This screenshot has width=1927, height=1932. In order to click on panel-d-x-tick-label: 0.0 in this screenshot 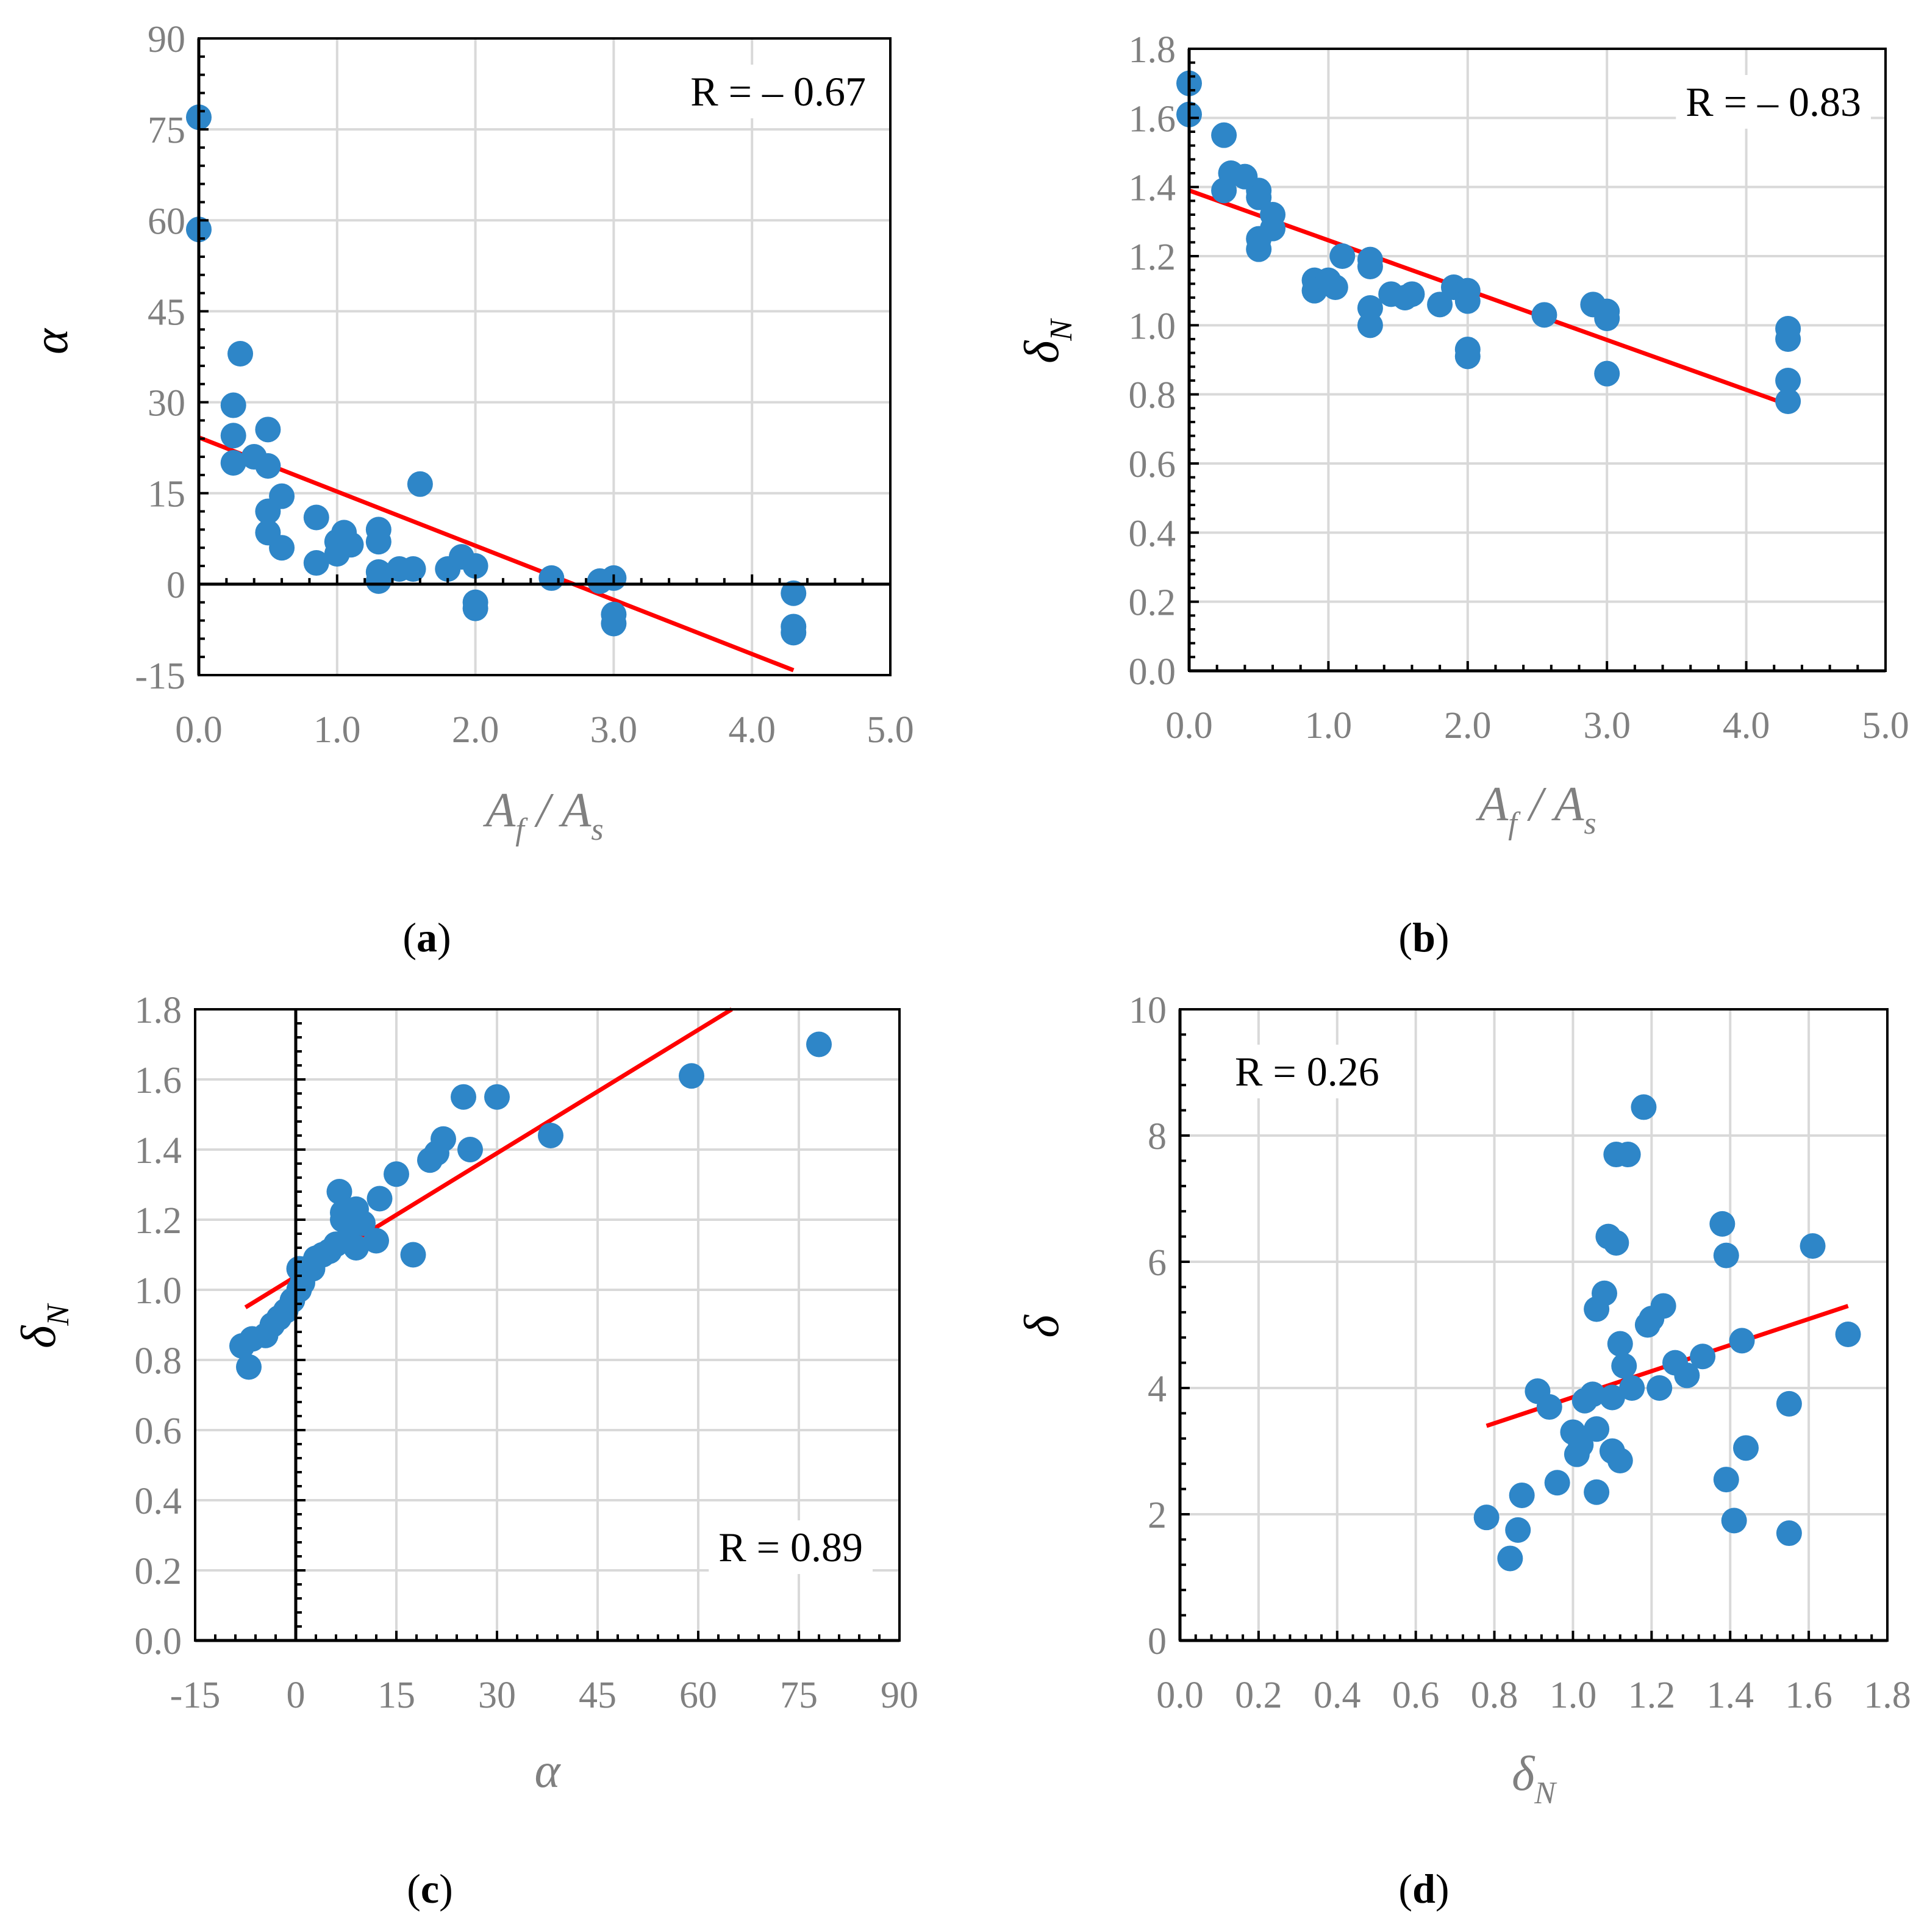, I will do `click(1180, 1695)`.